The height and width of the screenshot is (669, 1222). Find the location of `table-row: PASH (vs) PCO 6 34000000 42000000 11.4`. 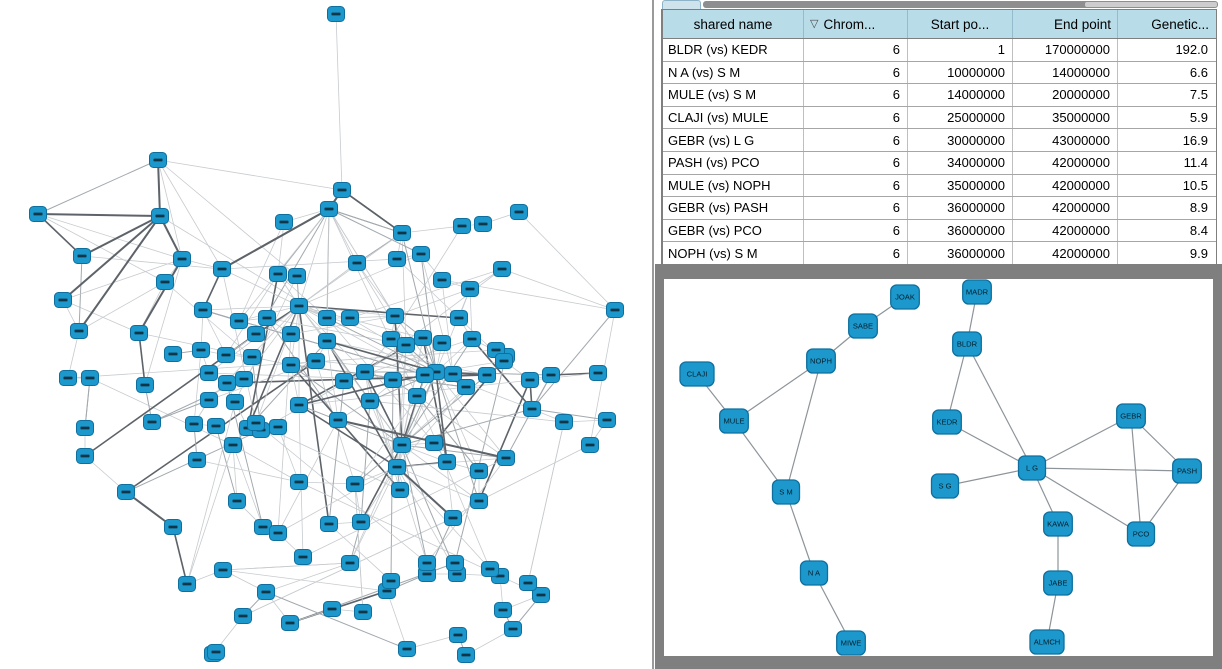

table-row: PASH (vs) PCO 6 34000000 42000000 11.4 is located at coordinates (939, 163).